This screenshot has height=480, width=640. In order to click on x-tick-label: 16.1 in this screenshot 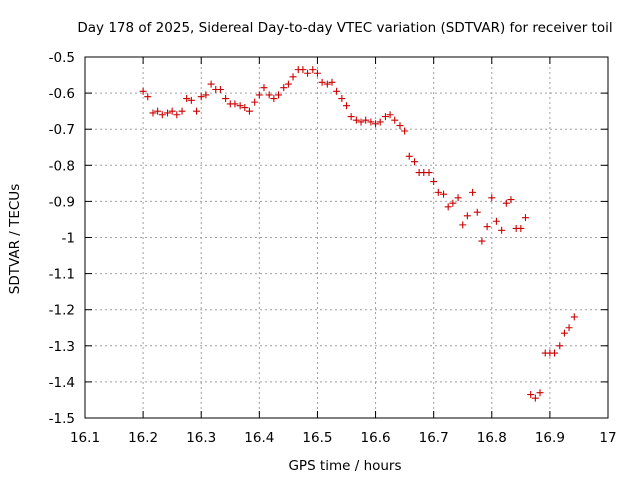, I will do `click(85, 438)`.